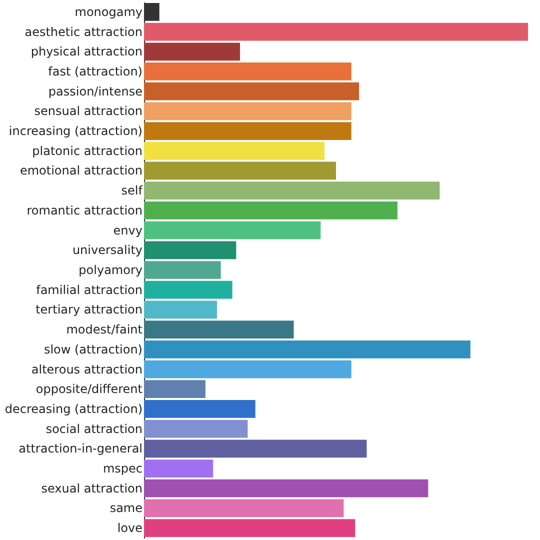  What do you see at coordinates (126, 508) in the screenshot?
I see `y-tick-label: same` at bounding box center [126, 508].